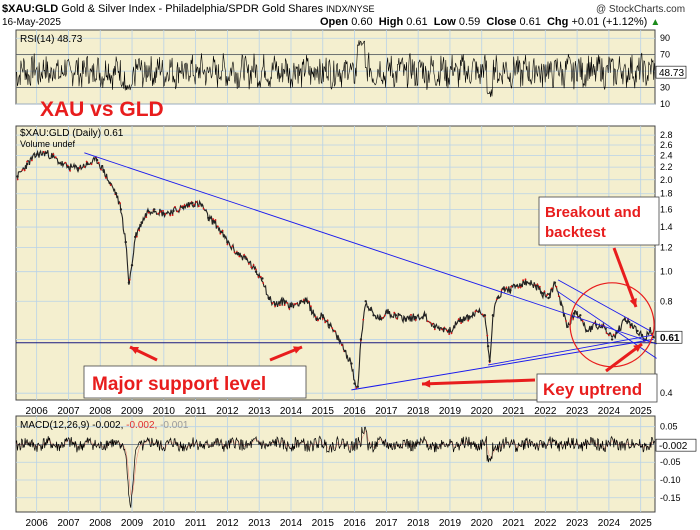  What do you see at coordinates (450, 411) in the screenshot?
I see `x-tick-label: 2019` at bounding box center [450, 411].